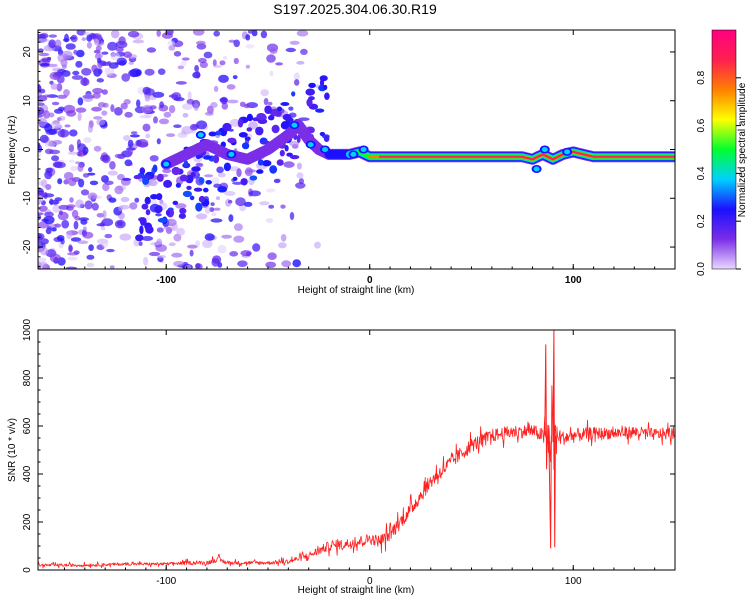 Image resolution: width=750 pixels, height=600 pixels. What do you see at coordinates (724, 149) in the screenshot?
I see `colorbar-gradient` at bounding box center [724, 149].